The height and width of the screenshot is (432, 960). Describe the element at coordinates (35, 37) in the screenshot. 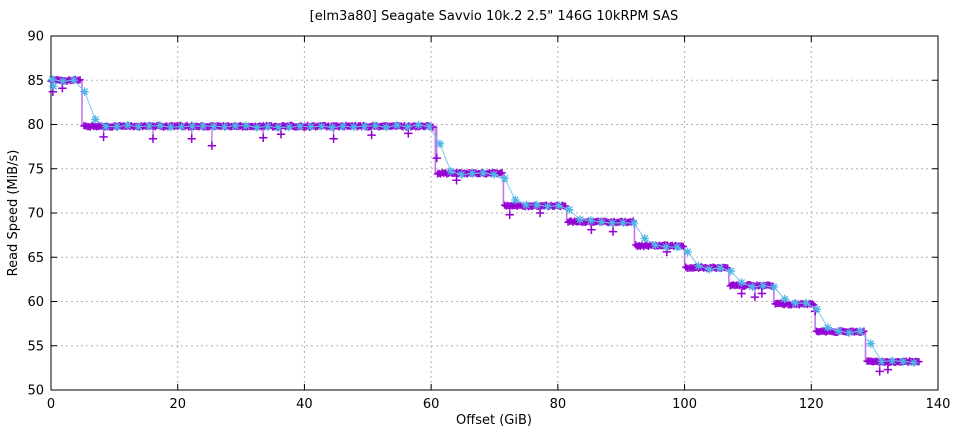

I see `y-tick-label: 90` at that location.